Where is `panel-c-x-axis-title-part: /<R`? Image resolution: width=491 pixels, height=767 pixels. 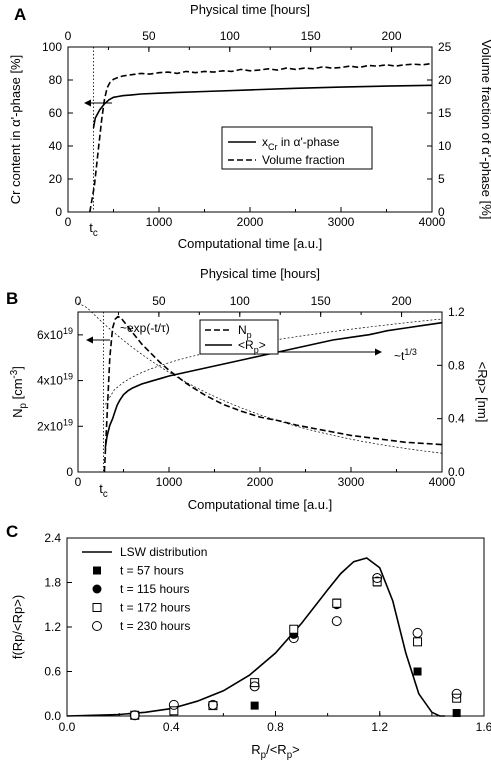 panel-c-x-axis-title-part: /<R is located at coordinates (276, 749).